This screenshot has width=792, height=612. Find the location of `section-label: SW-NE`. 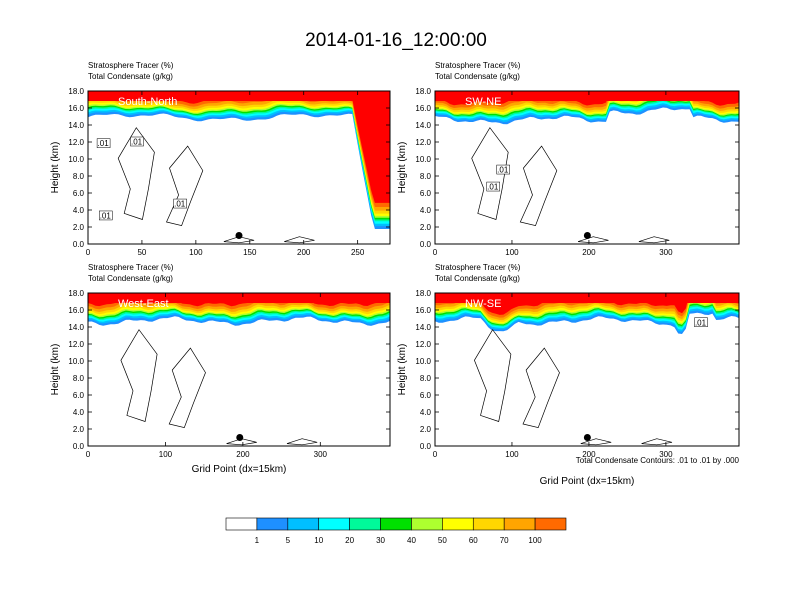

section-label: SW-NE is located at coordinates (483, 102).